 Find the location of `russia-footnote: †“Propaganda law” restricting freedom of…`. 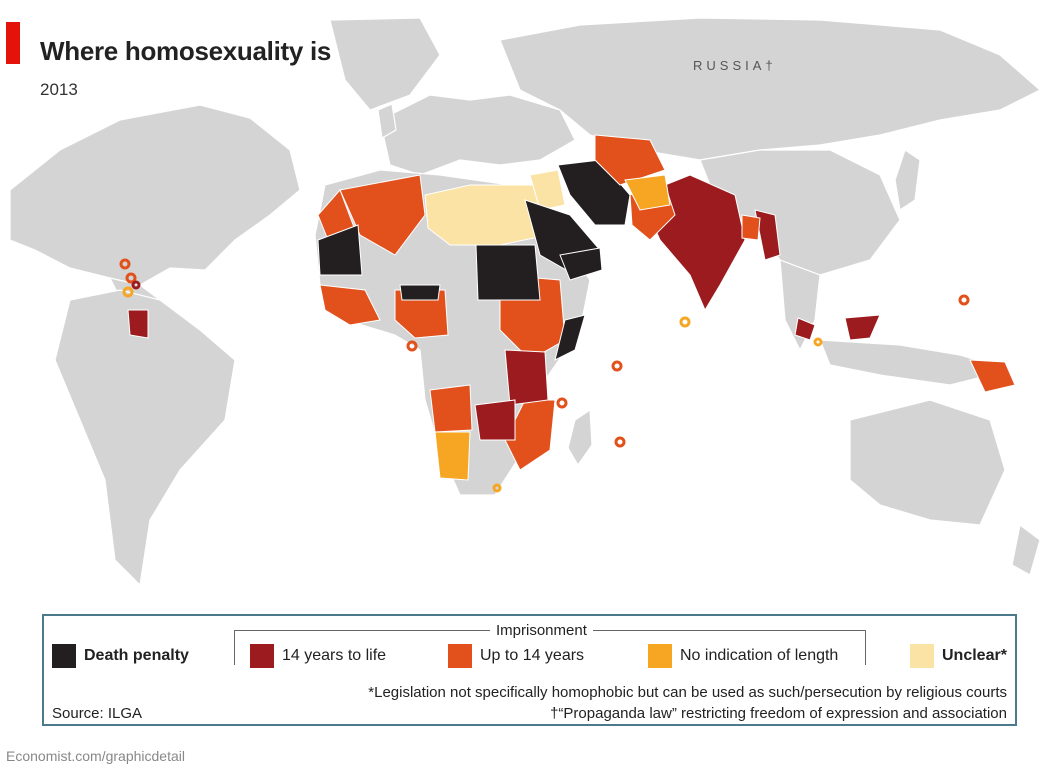

russia-footnote: †“Propaganda law” restricting freedom of… is located at coordinates (778, 713).